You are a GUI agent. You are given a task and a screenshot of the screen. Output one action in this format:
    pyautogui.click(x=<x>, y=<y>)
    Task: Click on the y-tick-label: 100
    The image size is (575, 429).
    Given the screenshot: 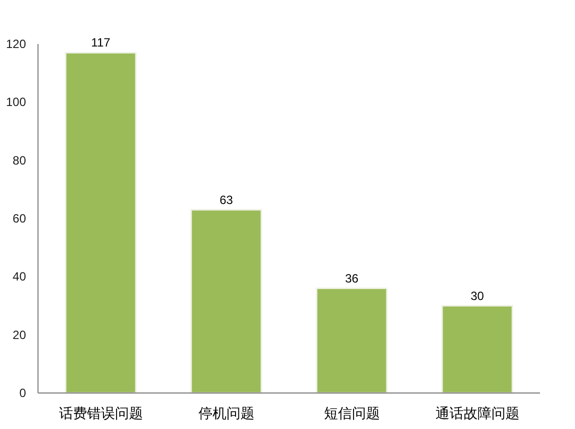 What is the action you would take?
    pyautogui.click(x=16, y=102)
    